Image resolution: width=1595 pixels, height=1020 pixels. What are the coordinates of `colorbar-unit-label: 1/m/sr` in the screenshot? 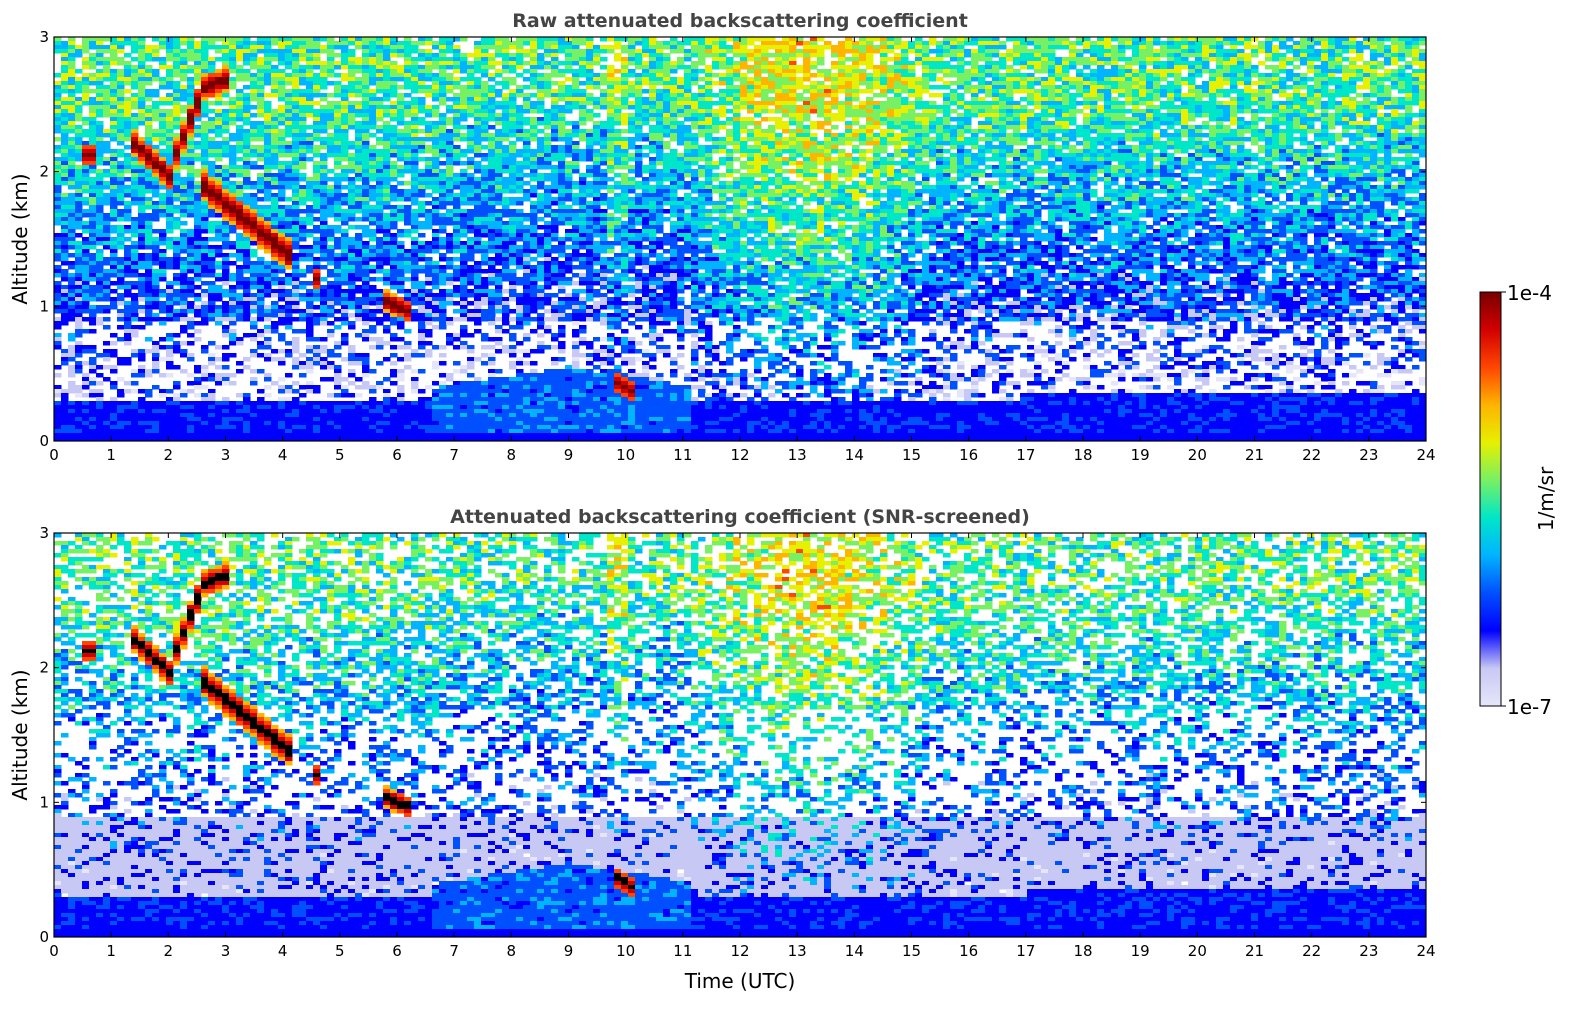 It's located at (1546, 498).